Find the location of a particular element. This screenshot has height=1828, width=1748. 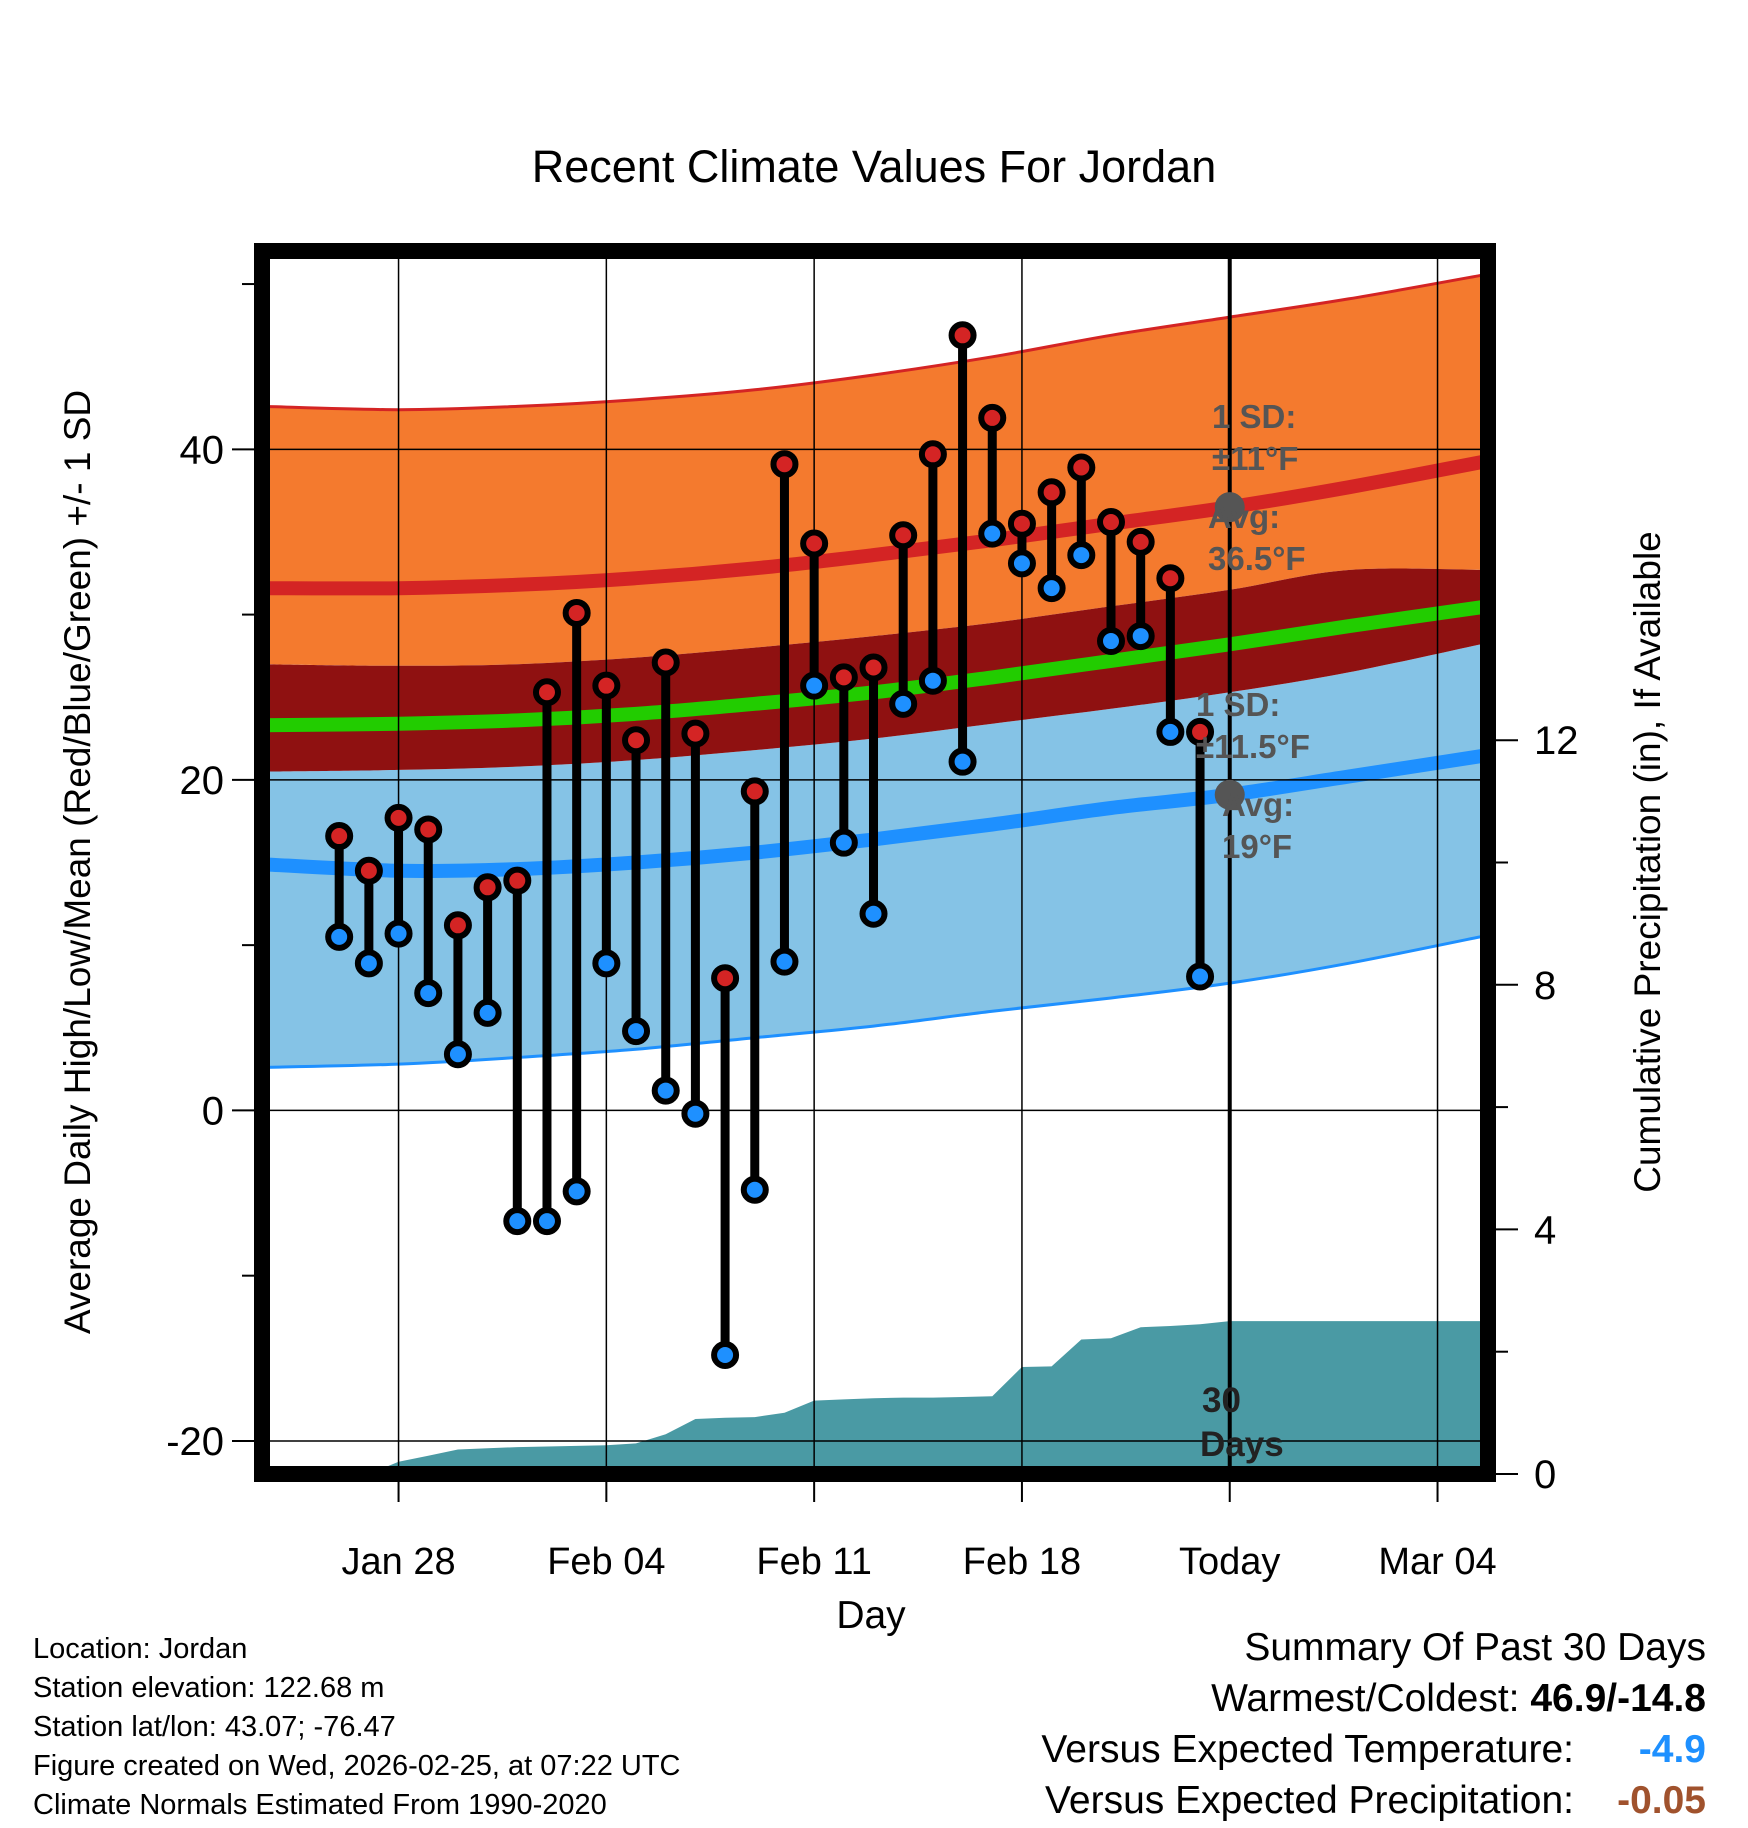

low-avg-value: 19°F is located at coordinates (1257, 846).